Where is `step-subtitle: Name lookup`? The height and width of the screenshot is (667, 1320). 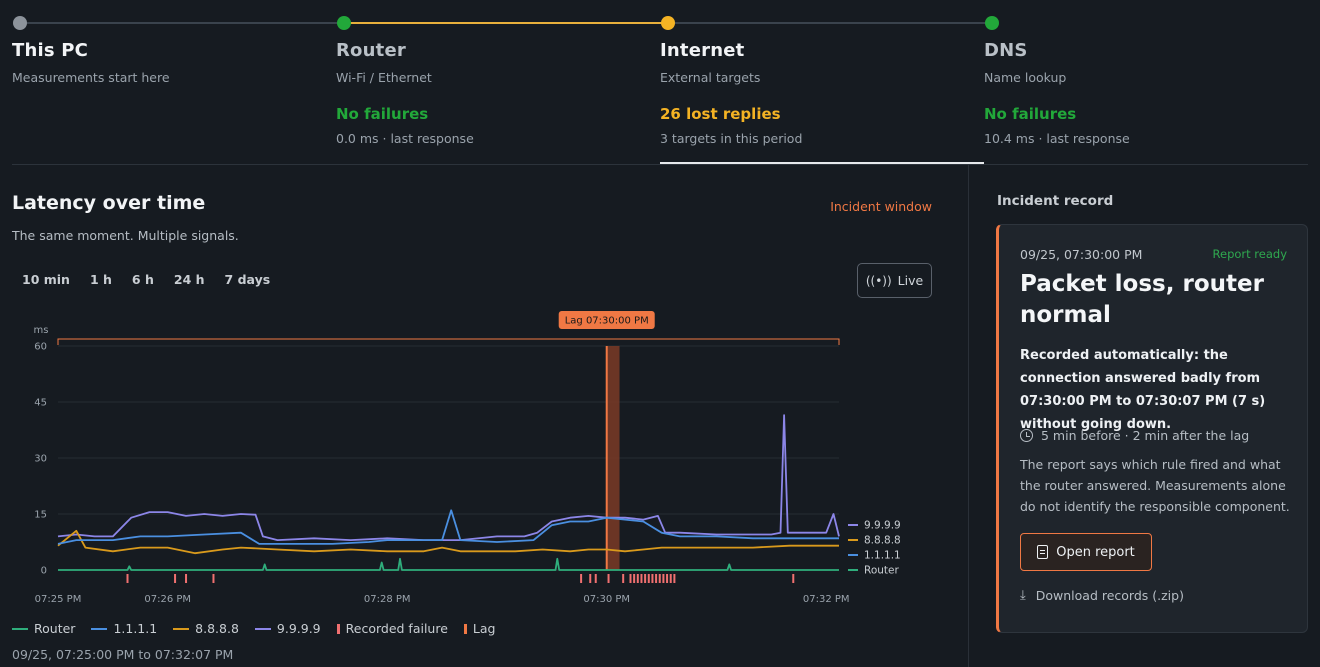
step-subtitle: Name lookup is located at coordinates (1025, 77).